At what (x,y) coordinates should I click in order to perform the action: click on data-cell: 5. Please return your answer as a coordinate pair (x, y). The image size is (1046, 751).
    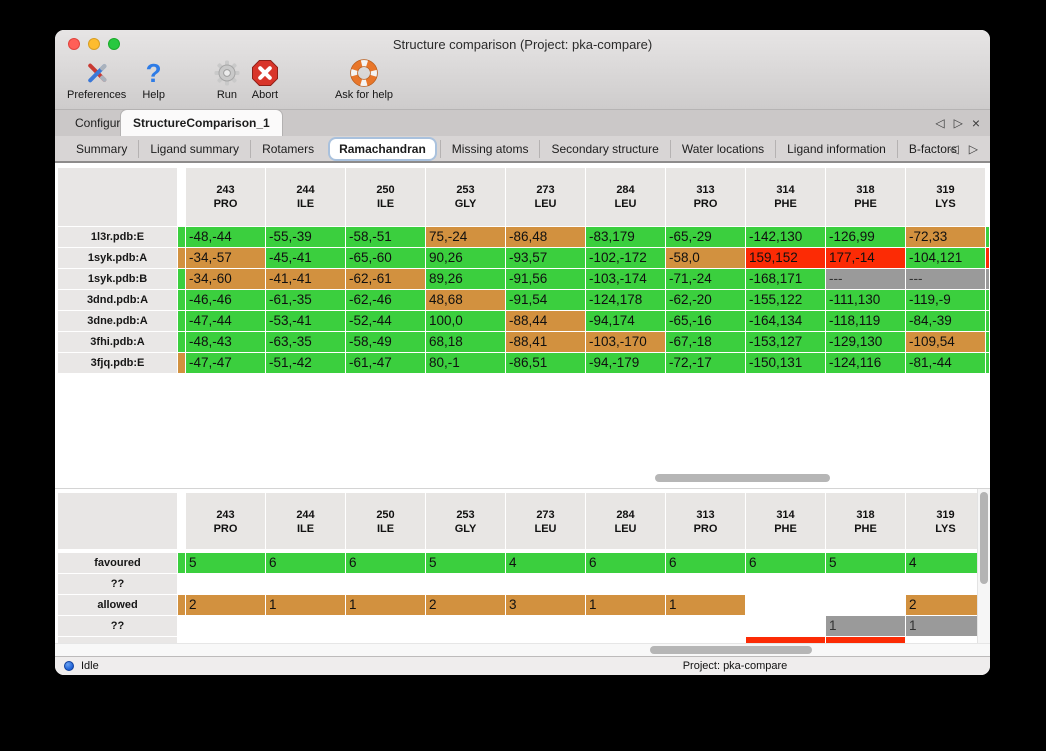
    Looking at the image, I should click on (465, 563).